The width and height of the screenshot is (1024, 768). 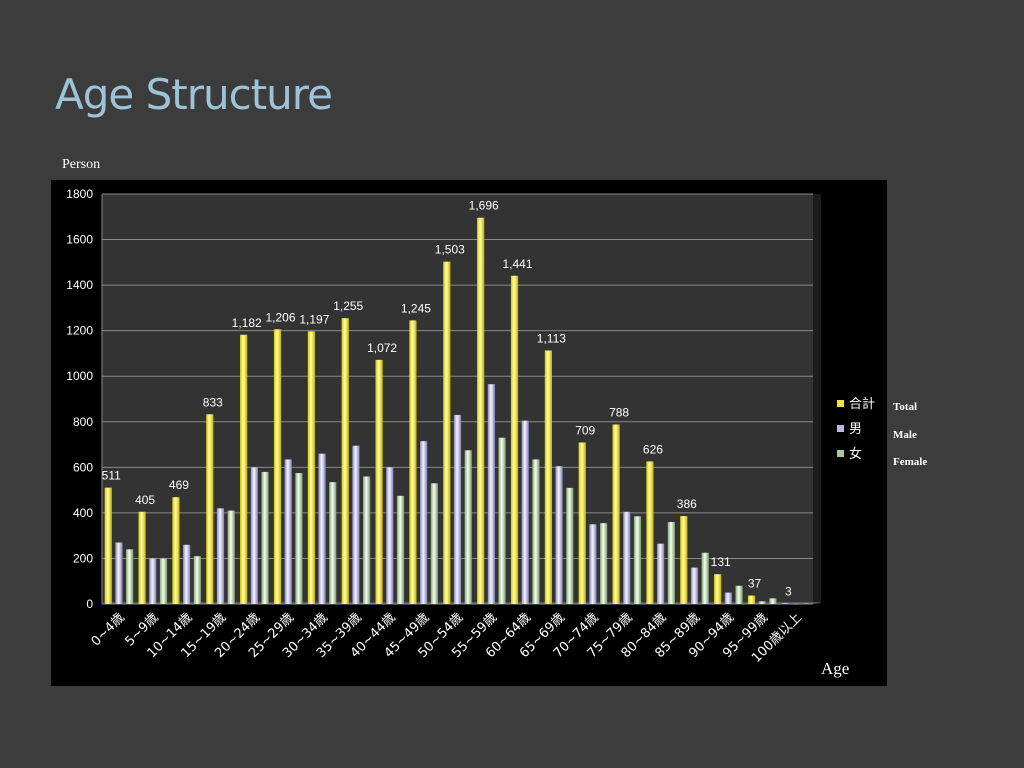 What do you see at coordinates (79, 240) in the screenshot?
I see `y-tick-label: 1600` at bounding box center [79, 240].